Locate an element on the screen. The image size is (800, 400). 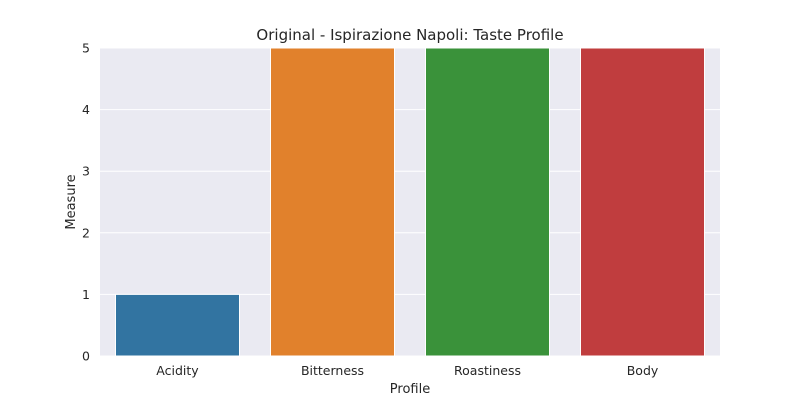
x-tick-label: Acidity is located at coordinates (177, 370).